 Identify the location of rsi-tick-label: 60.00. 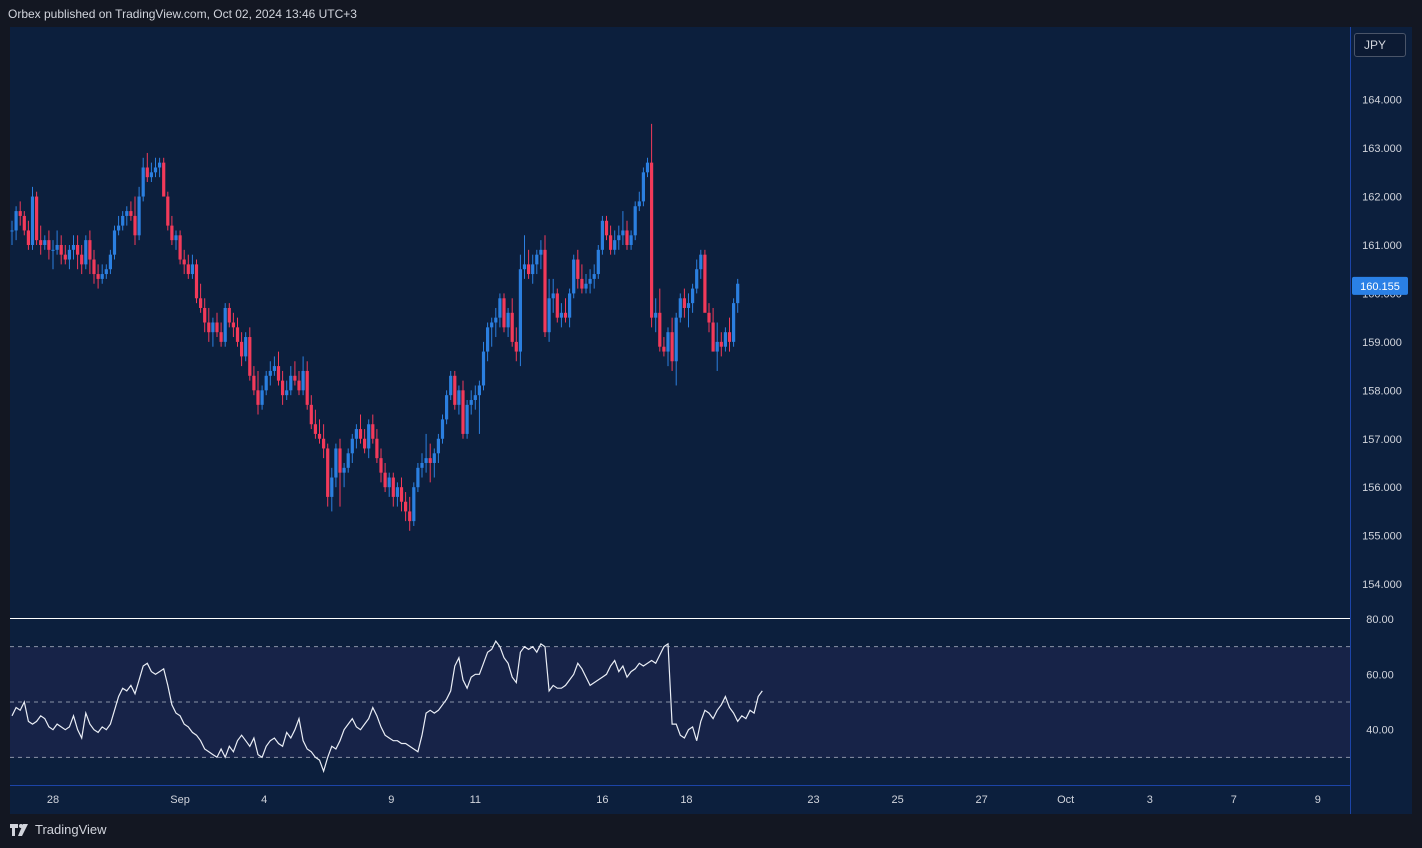
(1380, 675).